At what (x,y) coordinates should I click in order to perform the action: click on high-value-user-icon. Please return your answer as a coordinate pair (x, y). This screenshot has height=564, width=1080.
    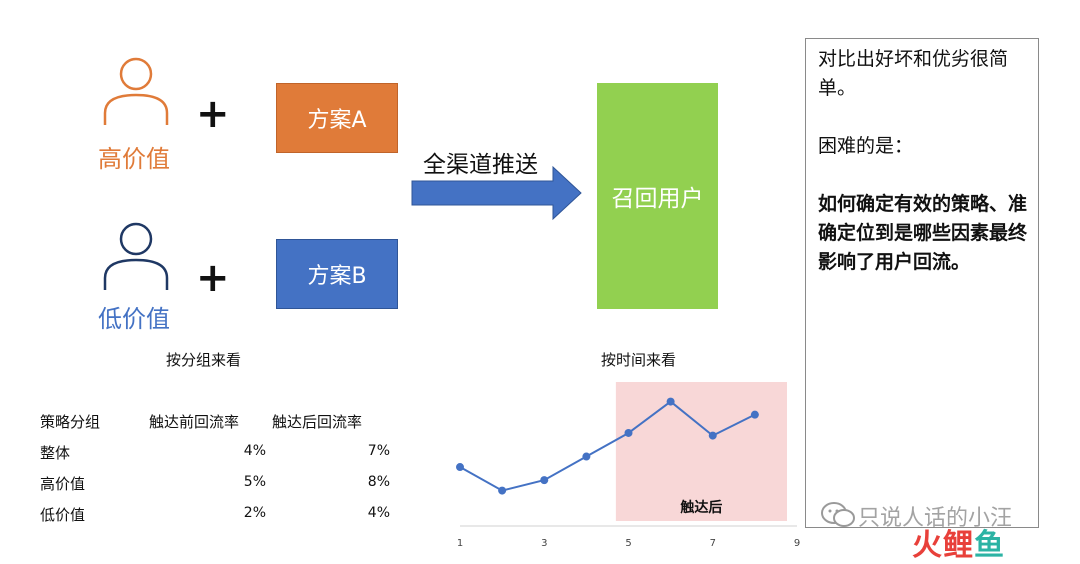
    Looking at the image, I should click on (136, 91).